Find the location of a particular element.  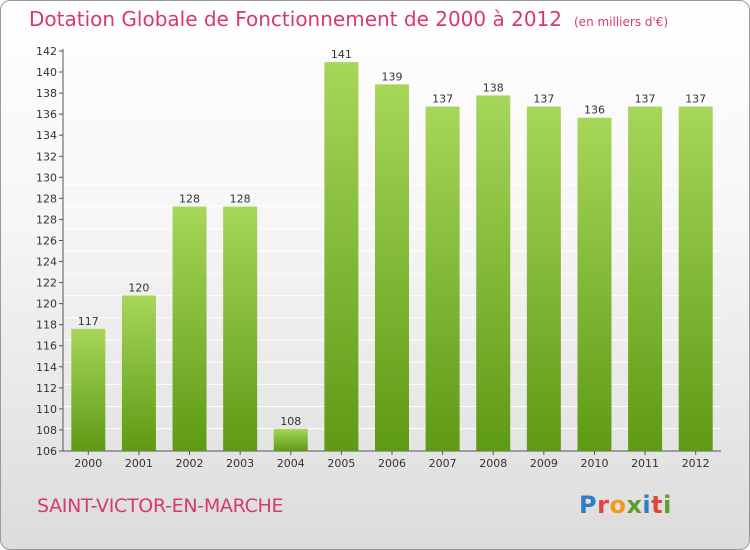

y-tick-label: 132 is located at coordinates (46, 156).